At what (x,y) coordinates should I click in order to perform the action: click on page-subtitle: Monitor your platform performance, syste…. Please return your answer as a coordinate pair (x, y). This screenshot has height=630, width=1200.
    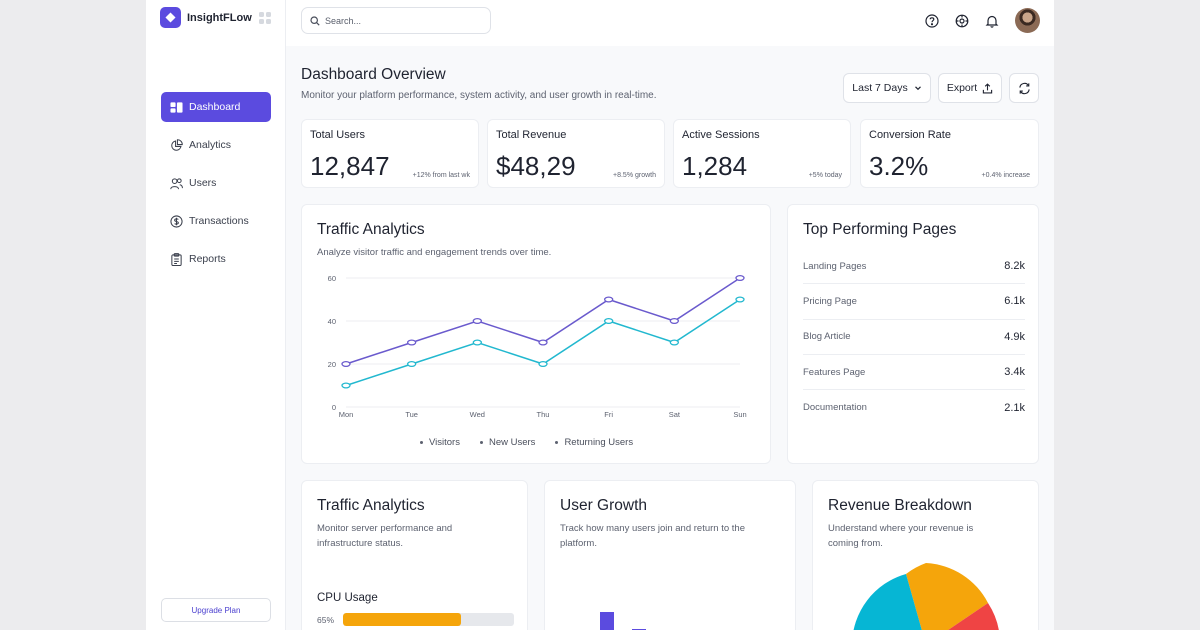
    Looking at the image, I should click on (479, 95).